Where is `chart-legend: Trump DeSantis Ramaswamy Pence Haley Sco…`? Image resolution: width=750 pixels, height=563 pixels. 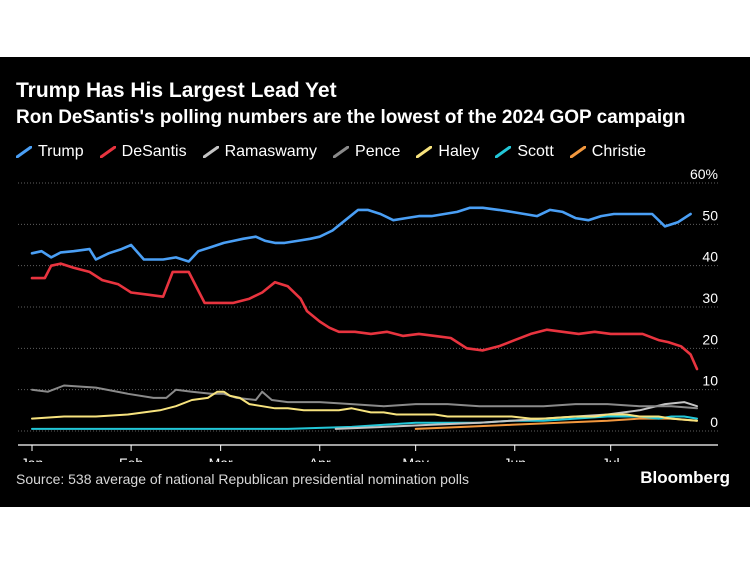
chart-legend: Trump DeSantis Ramaswamy Pence Haley Sco… is located at coordinates (331, 152).